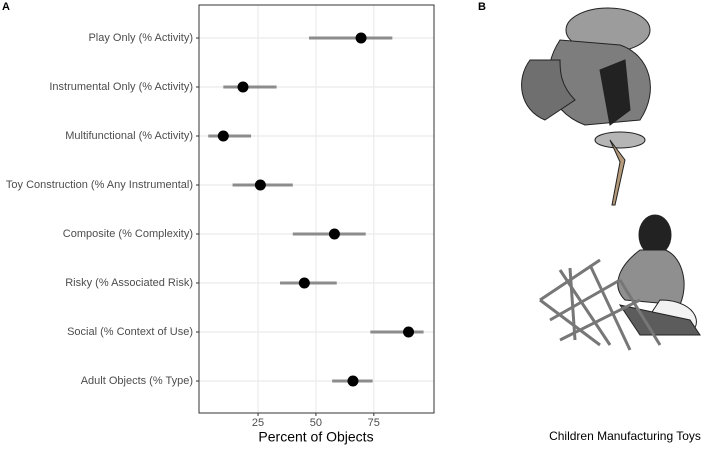  Describe the element at coordinates (121, 87) in the screenshot. I see `y-tick-label: Instrumental Only (% Activity)` at that location.